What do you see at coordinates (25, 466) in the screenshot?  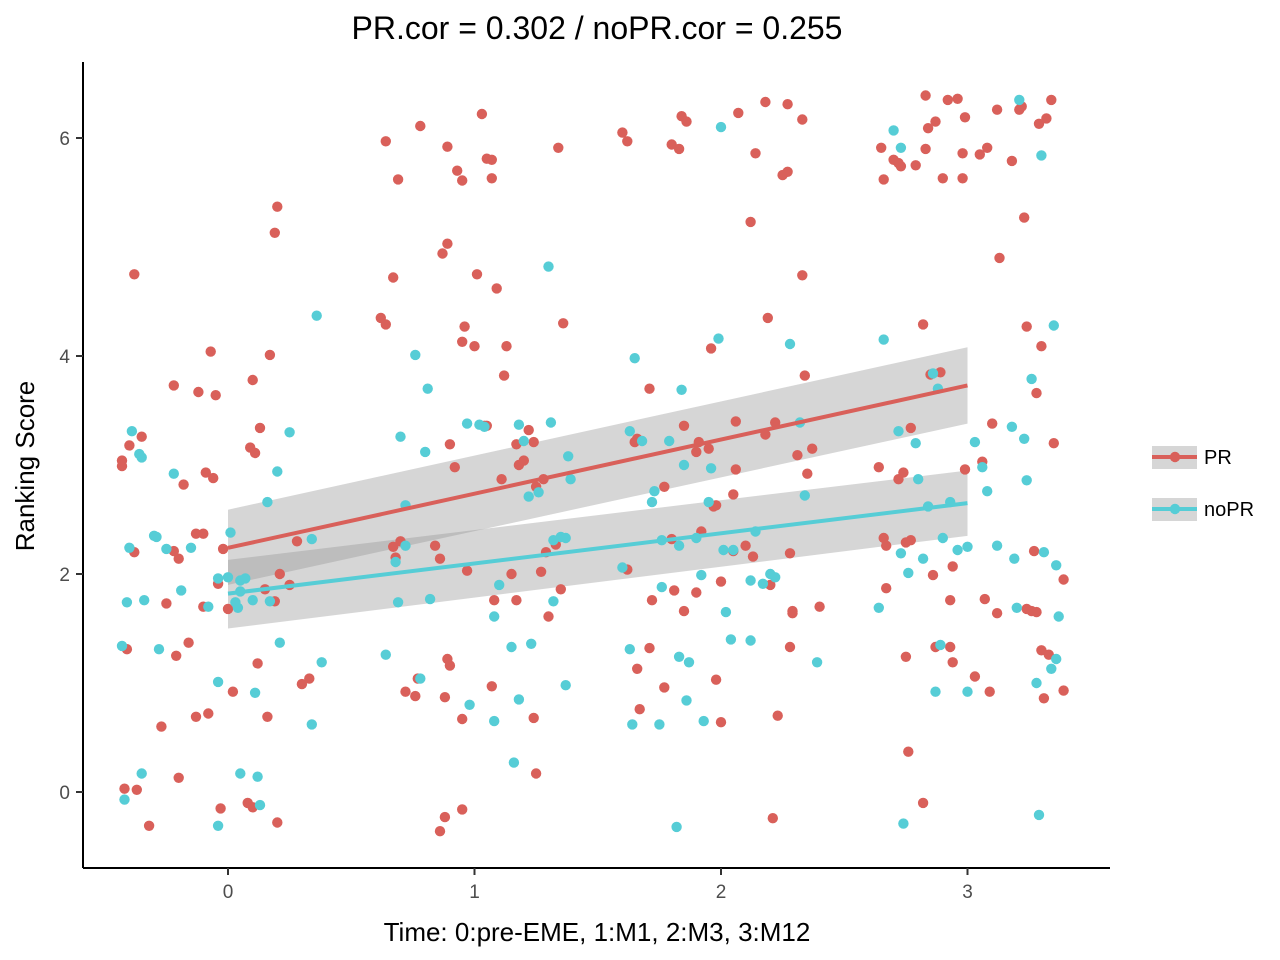 I see `y-axis-label: Ranking Score` at bounding box center [25, 466].